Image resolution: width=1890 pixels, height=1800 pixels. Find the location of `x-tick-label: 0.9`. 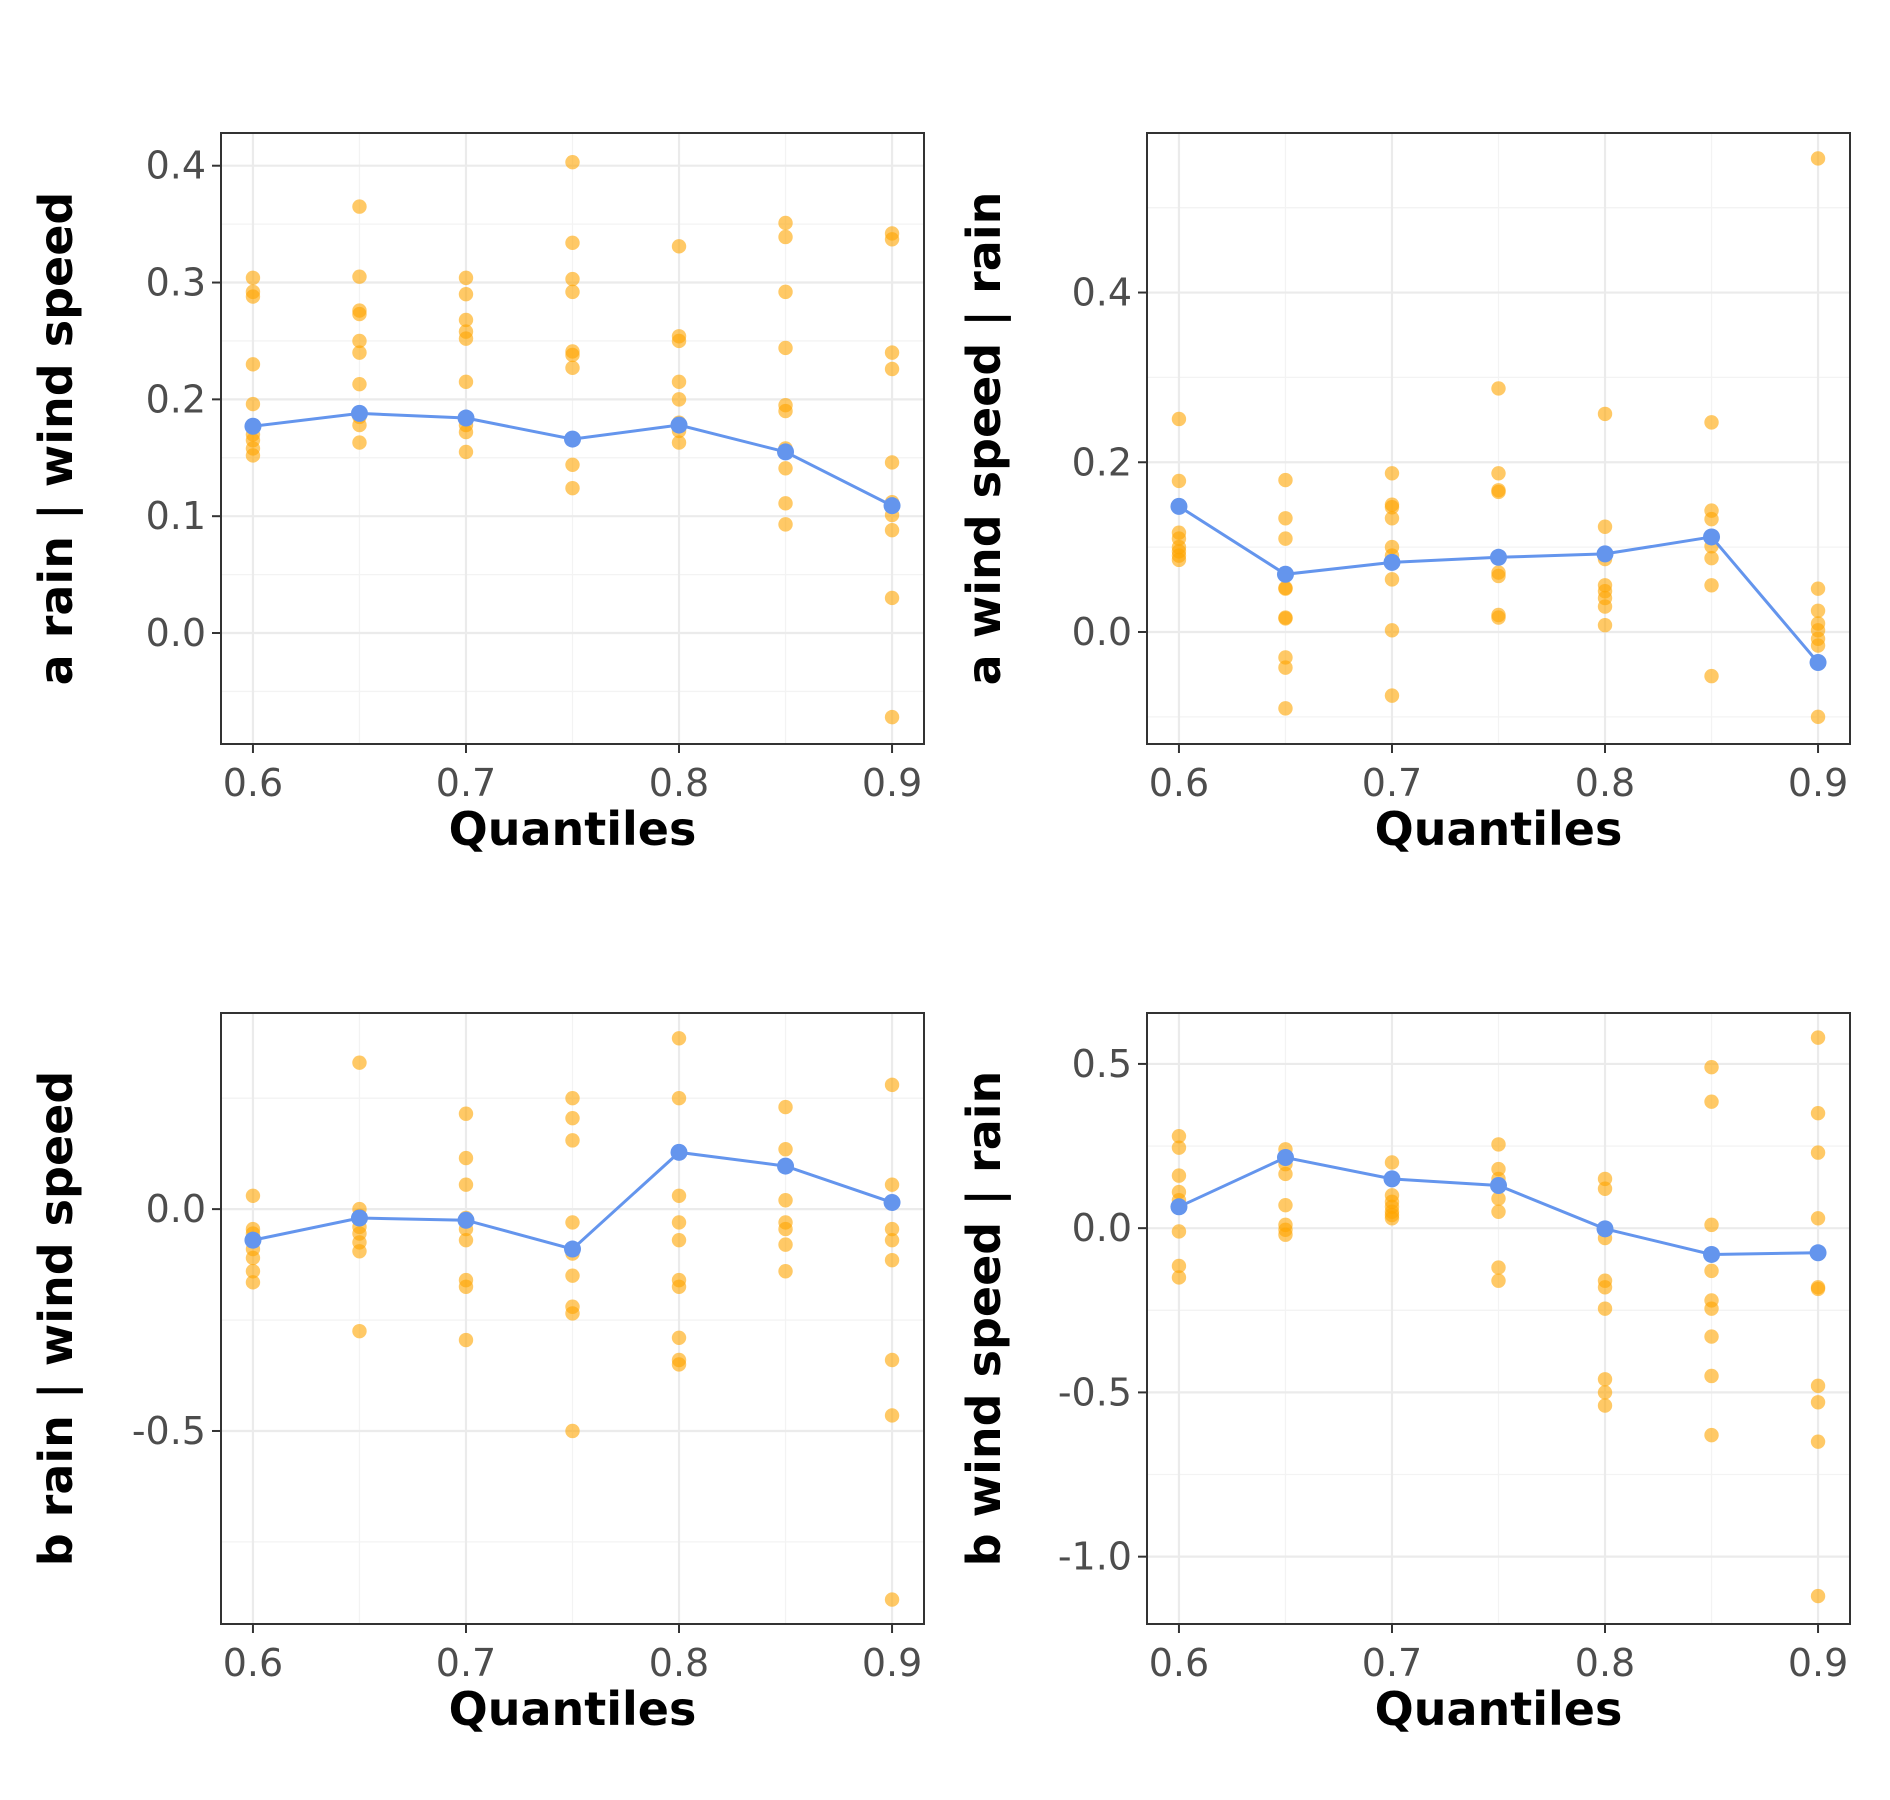

x-tick-label: 0.9 is located at coordinates (892, 783).